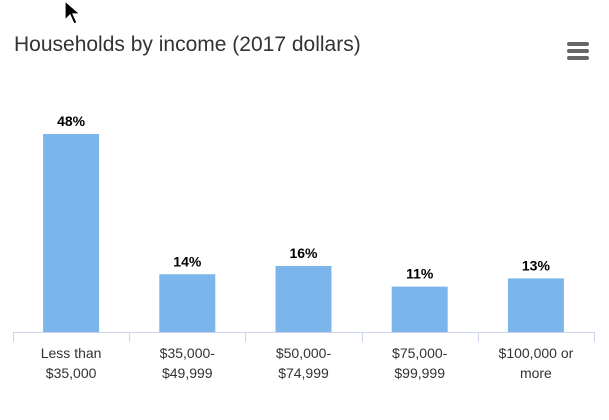  Describe the element at coordinates (536, 373) in the screenshot. I see `category-label-4-line-1: more` at that location.